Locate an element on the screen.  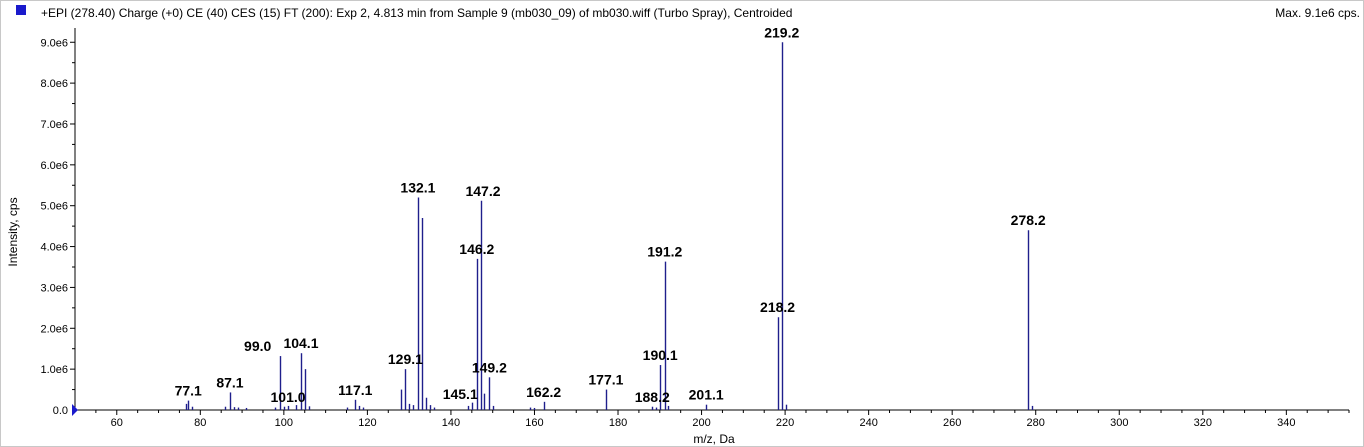
y-tick-label: 8.0e6 is located at coordinates (54, 84).